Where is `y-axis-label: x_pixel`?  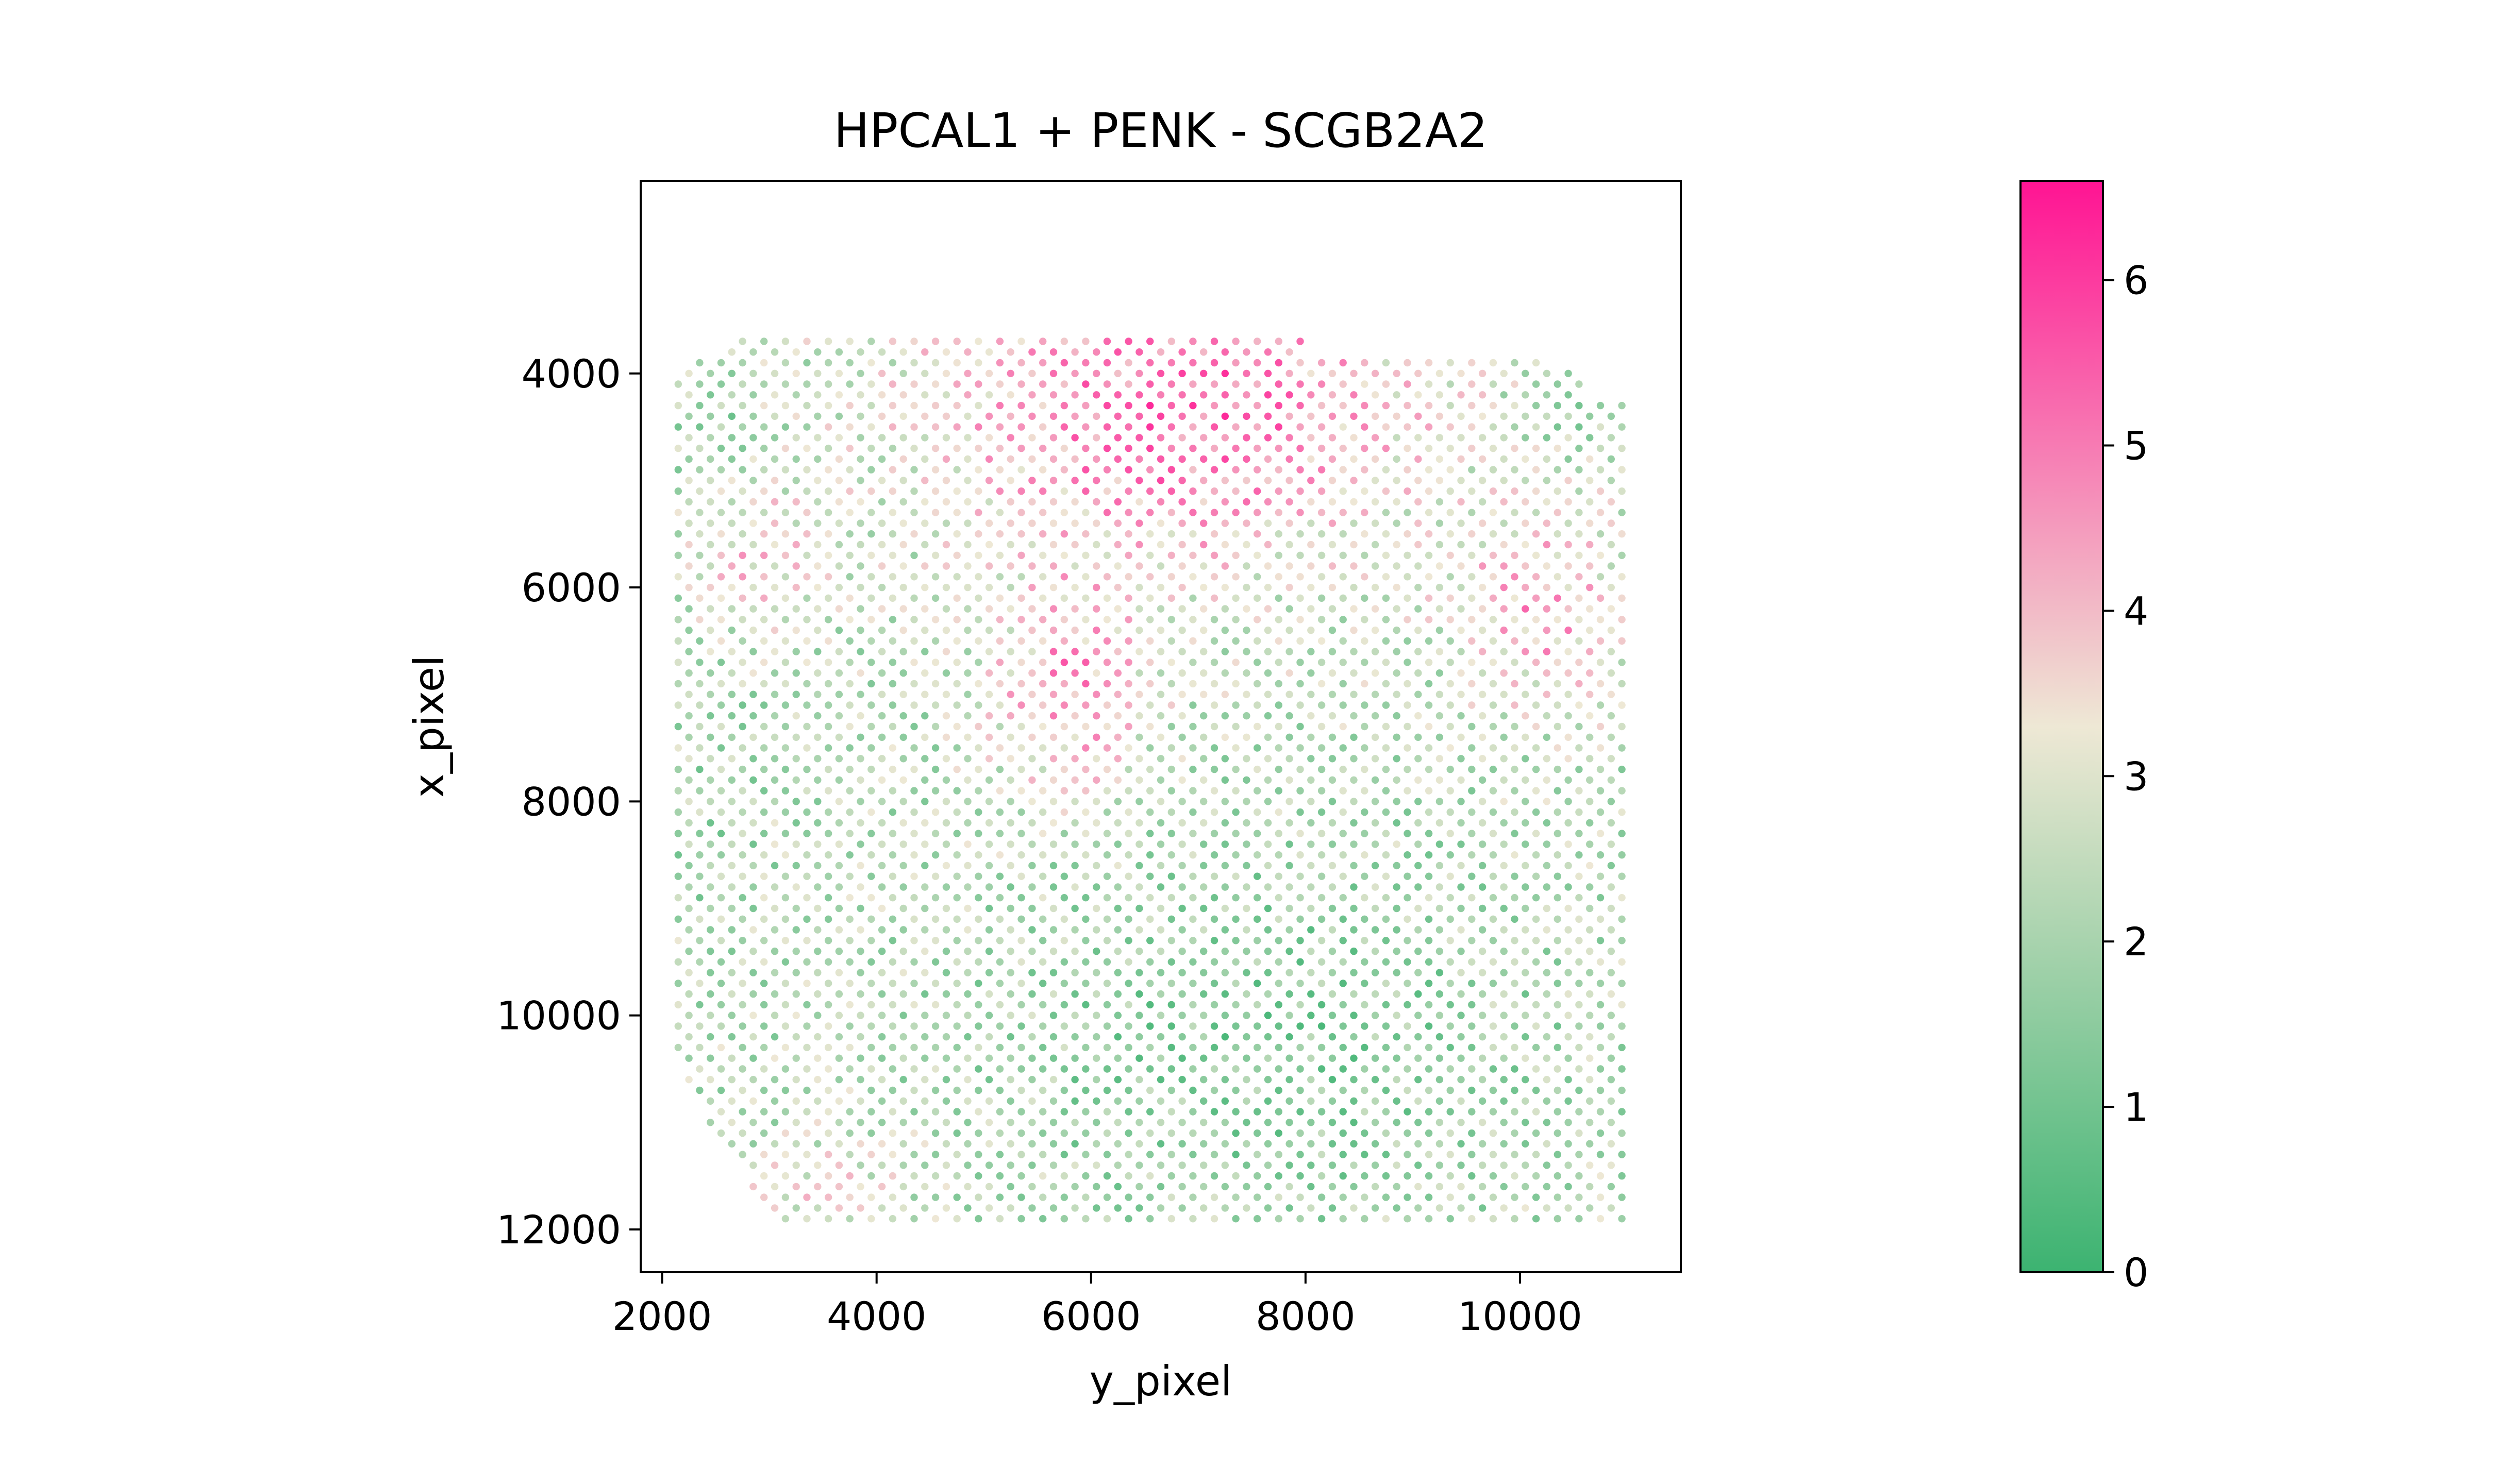 y-axis-label: x_pixel is located at coordinates (429, 726).